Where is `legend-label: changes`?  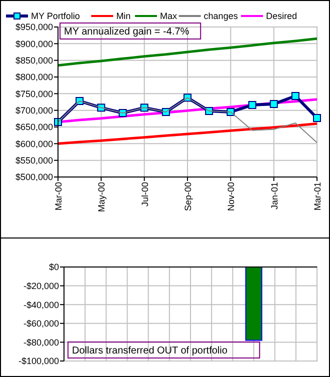
legend-label: changes is located at coordinates (221, 16).